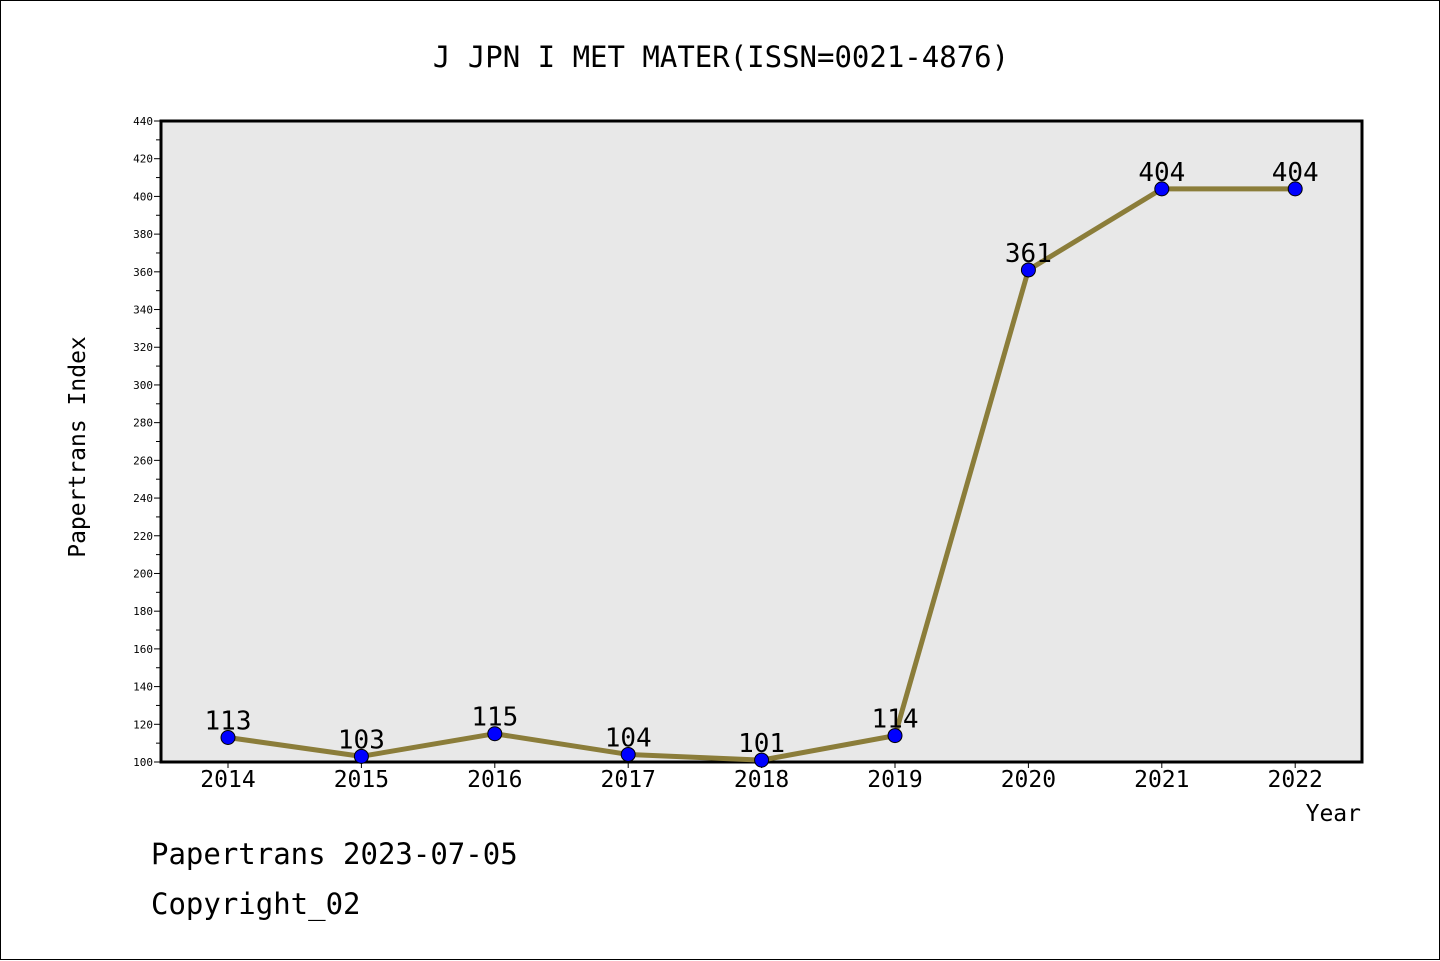 The width and height of the screenshot is (1440, 961). Describe the element at coordinates (143, 460) in the screenshot. I see `y-tick-label: 260` at that location.